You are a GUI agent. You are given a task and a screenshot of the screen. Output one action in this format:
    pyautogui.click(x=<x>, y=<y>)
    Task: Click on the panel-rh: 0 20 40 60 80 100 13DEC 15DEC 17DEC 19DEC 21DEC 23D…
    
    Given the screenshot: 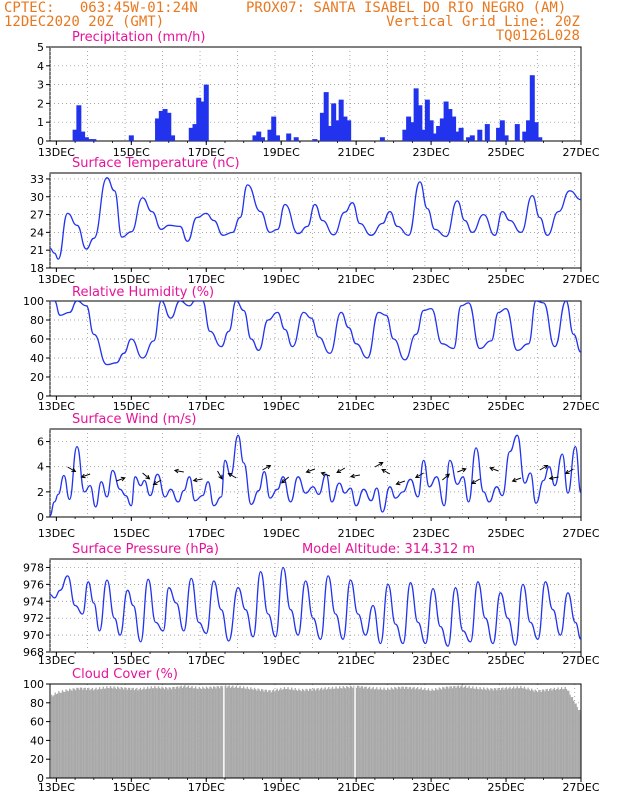 What is the action you would take?
    pyautogui.click(x=311, y=349)
    